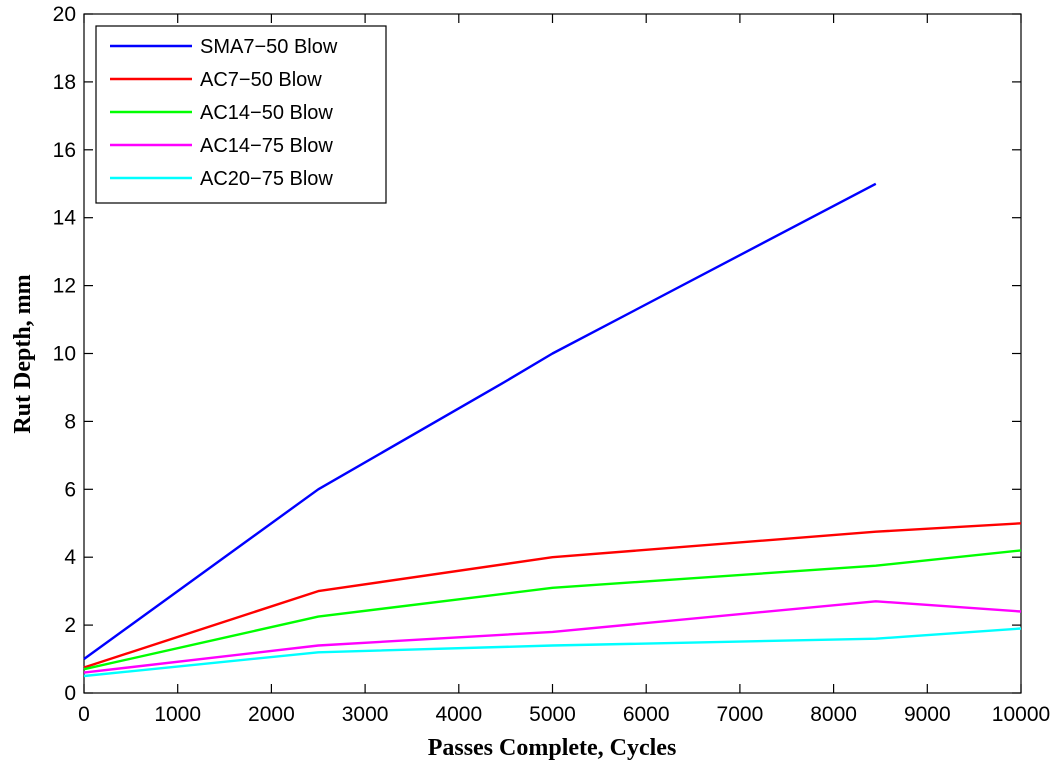 The image size is (1063, 767). Describe the element at coordinates (64, 82) in the screenshot. I see `y-tick-label-9: 18` at that location.